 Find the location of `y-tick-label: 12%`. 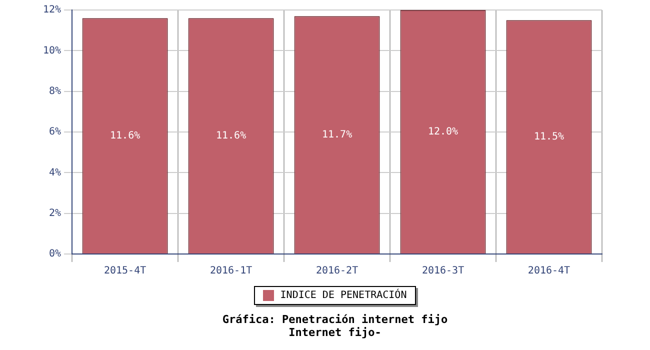

y-tick-label: 12% is located at coordinates (52, 10).